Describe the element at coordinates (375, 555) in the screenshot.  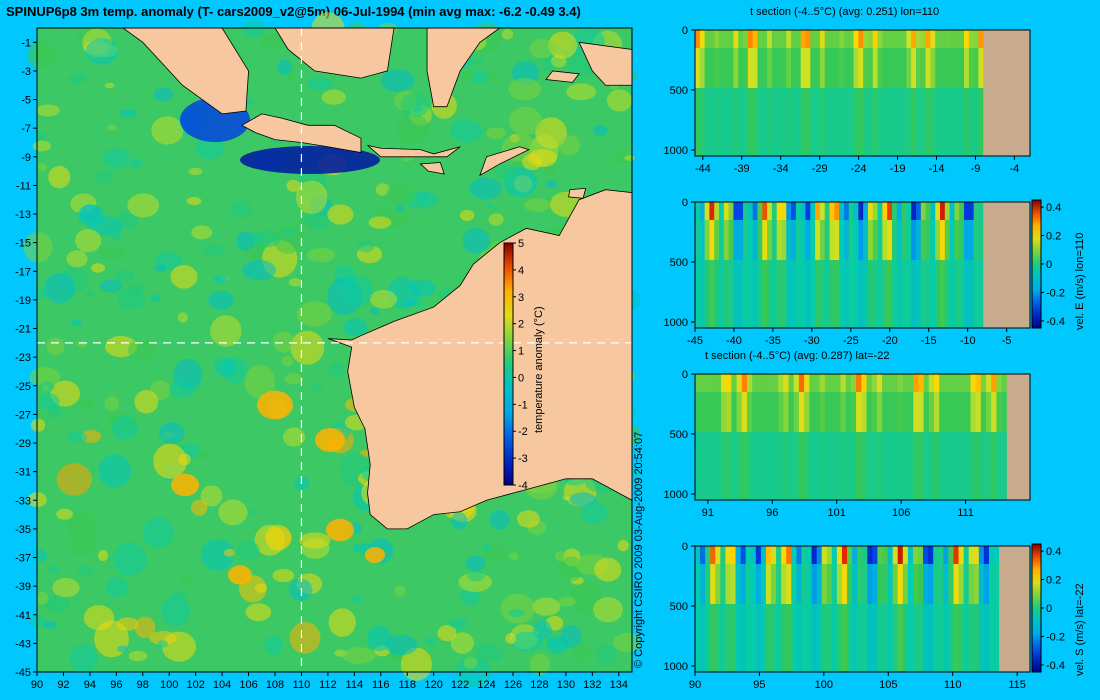
I see `map-warm-patch` at that location.